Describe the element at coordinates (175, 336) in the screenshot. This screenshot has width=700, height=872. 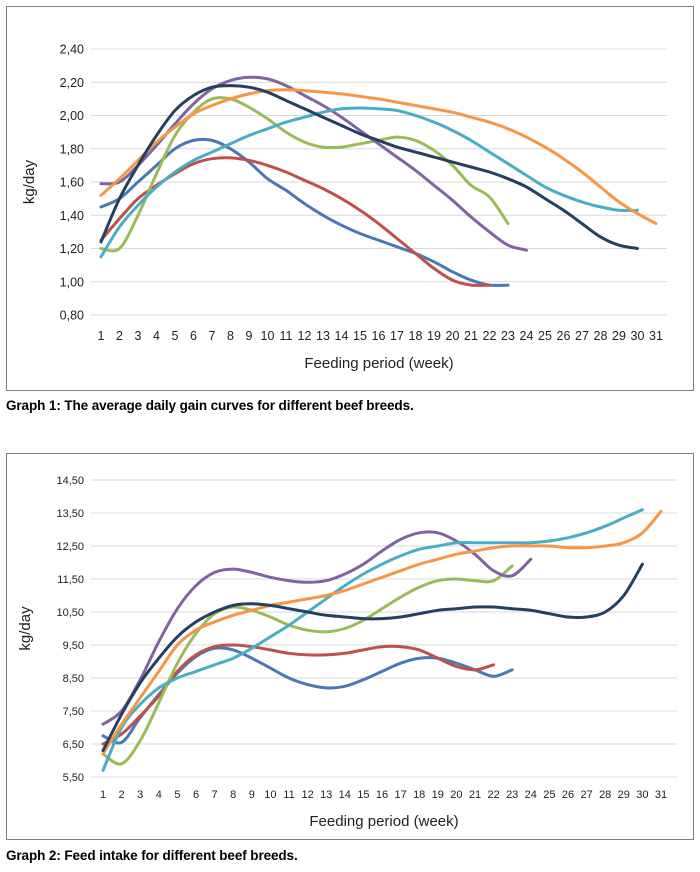
I see `x-tick-label: 5` at that location.